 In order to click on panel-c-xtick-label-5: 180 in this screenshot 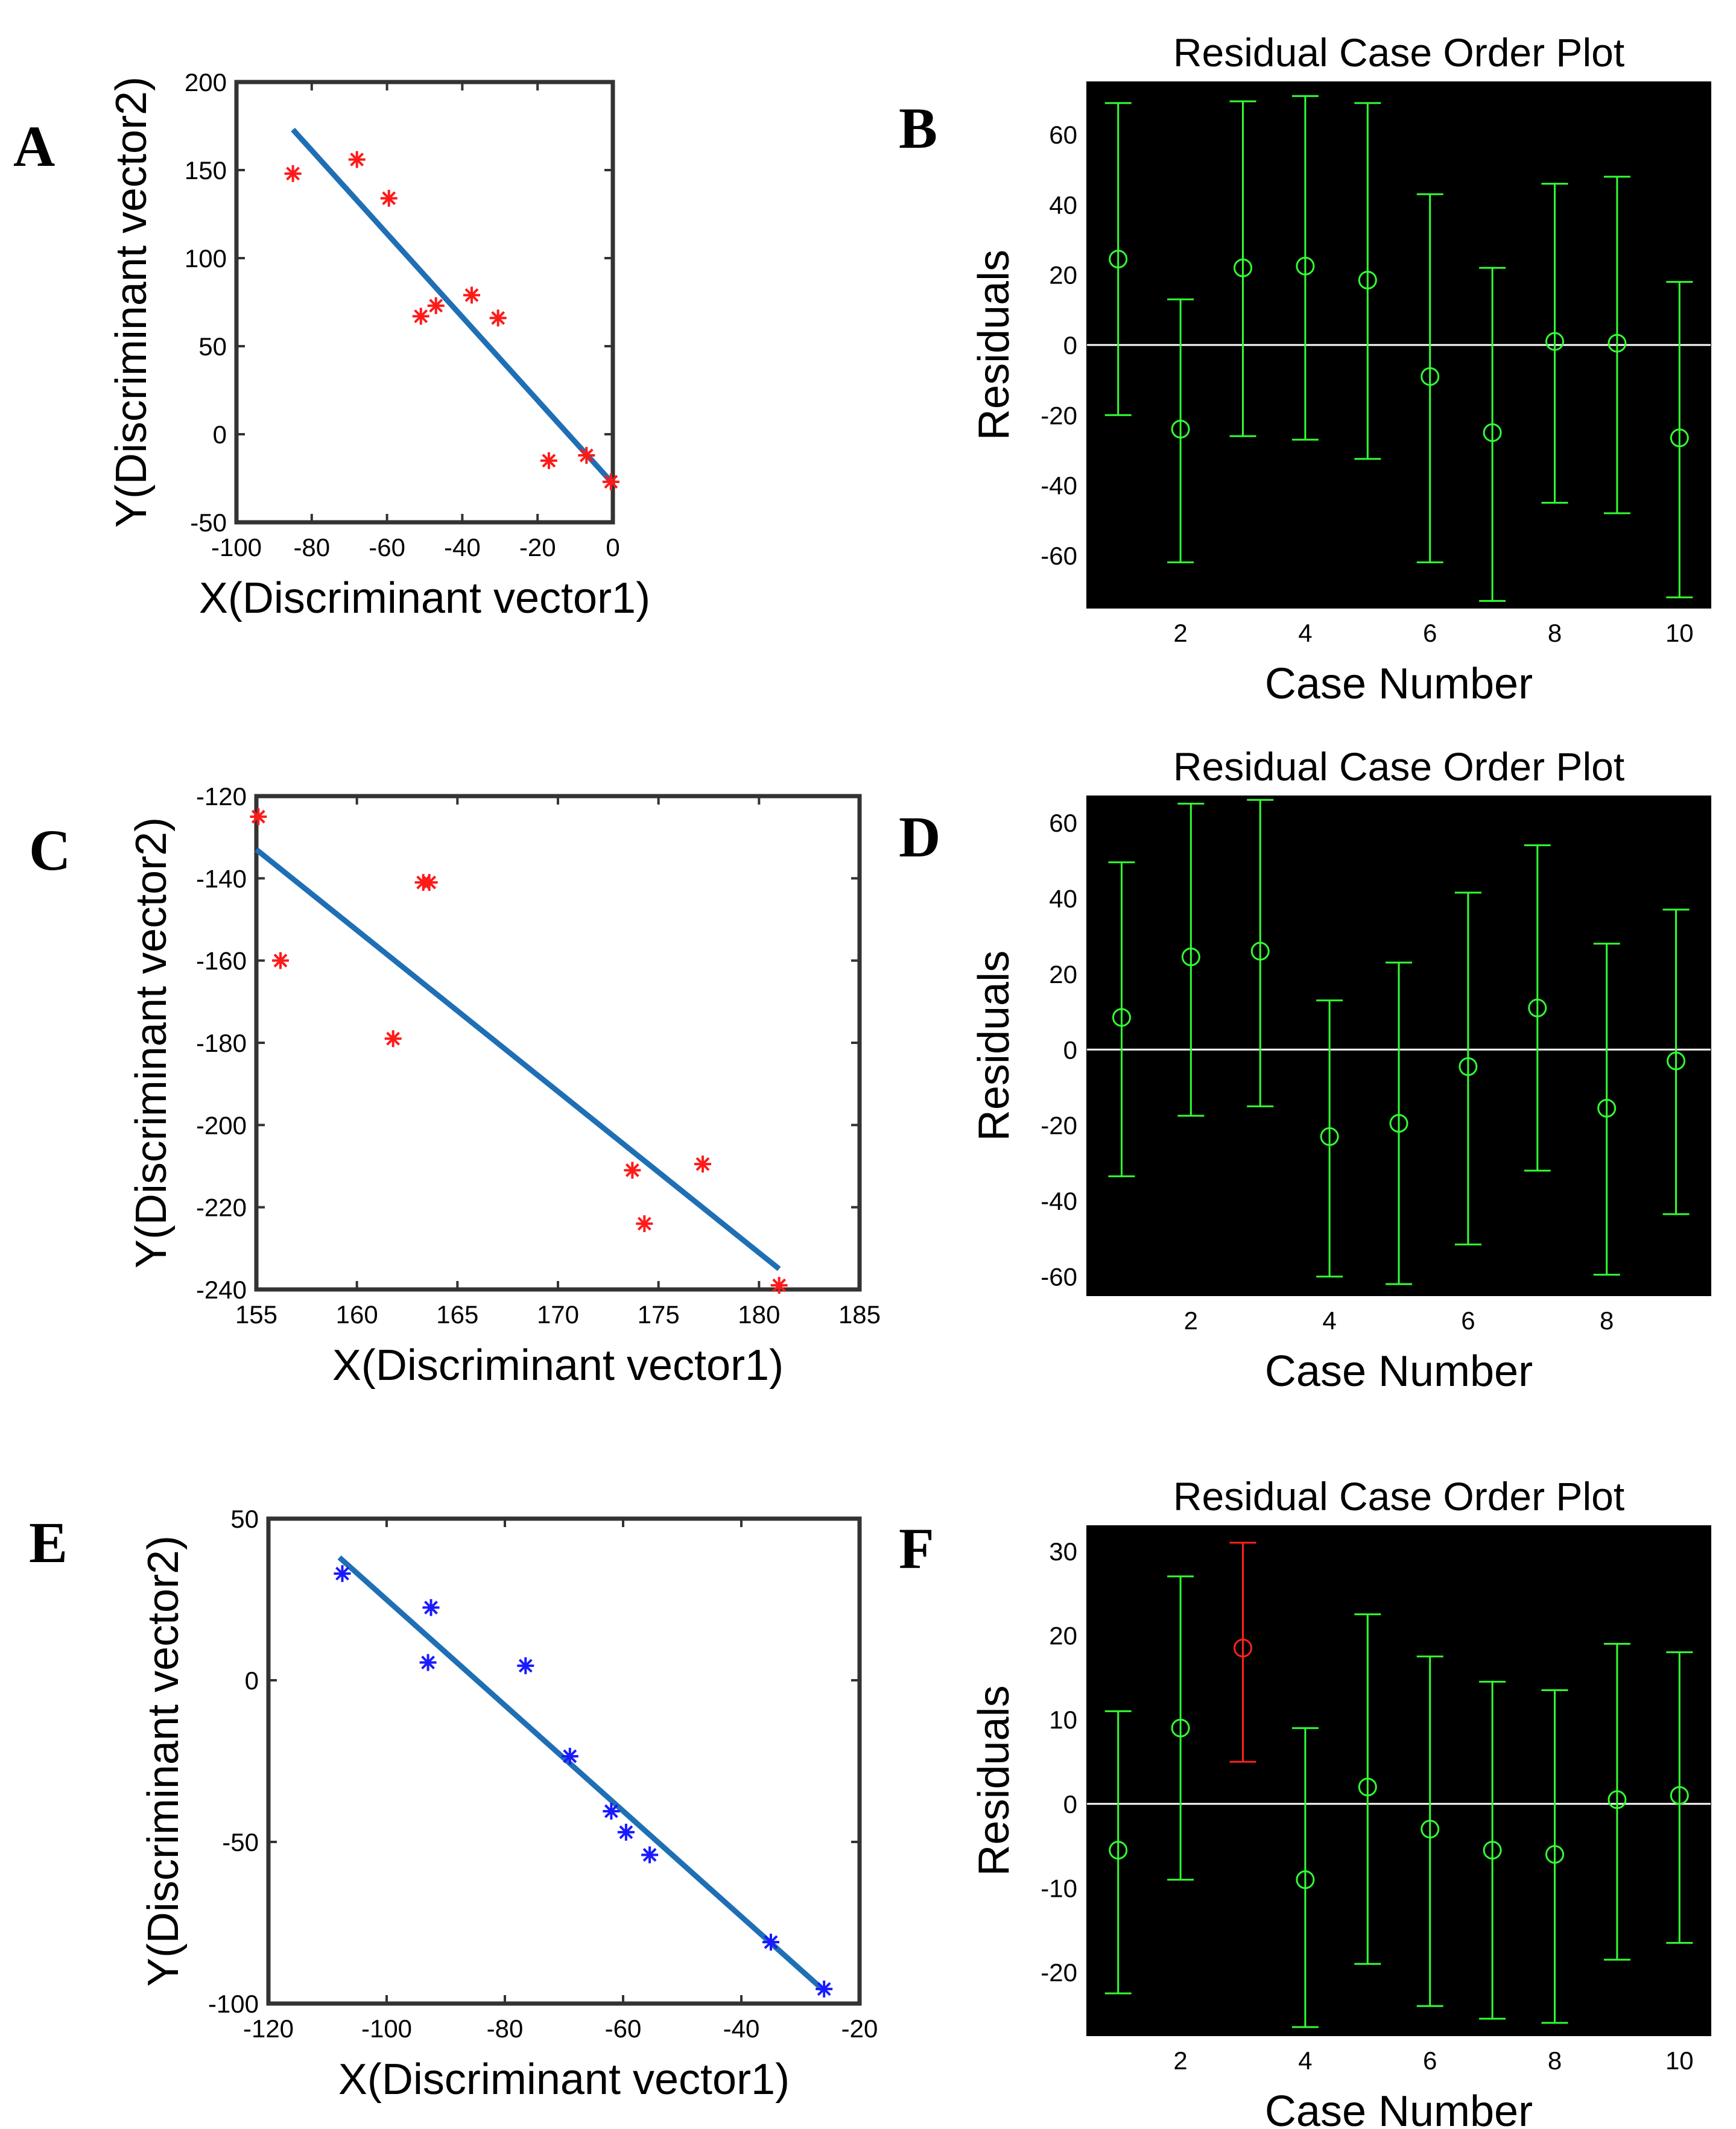, I will do `click(759, 1314)`.